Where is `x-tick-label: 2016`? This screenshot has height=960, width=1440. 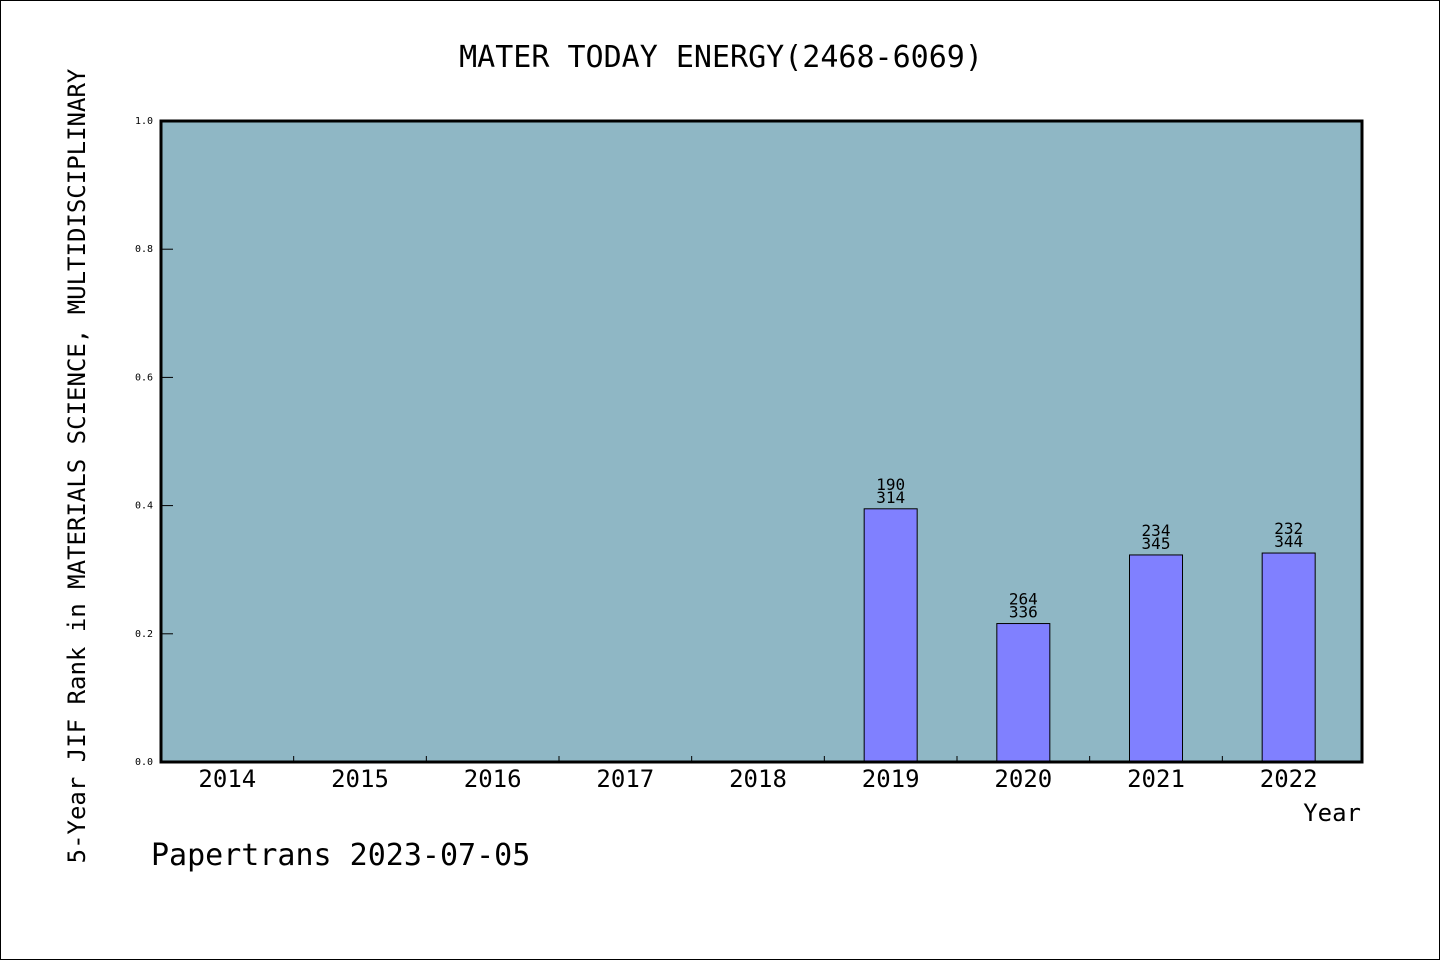
x-tick-label: 2016 is located at coordinates (493, 779).